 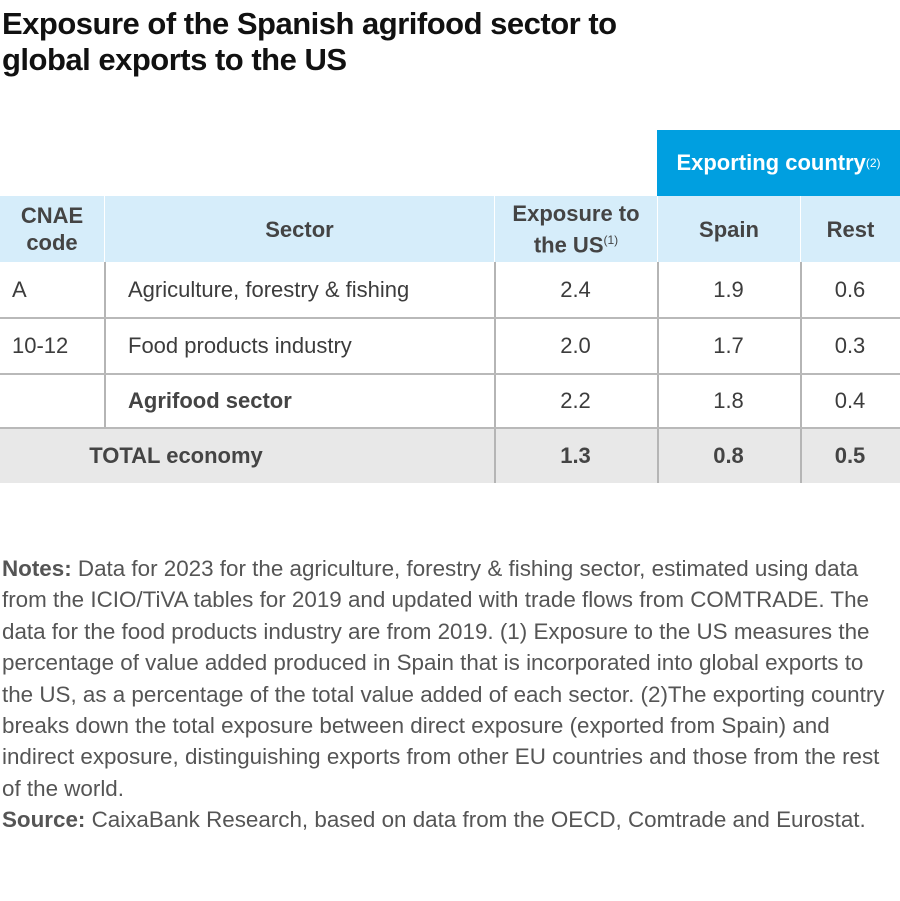 What do you see at coordinates (575, 289) in the screenshot?
I see `row-exposure: 2.4` at bounding box center [575, 289].